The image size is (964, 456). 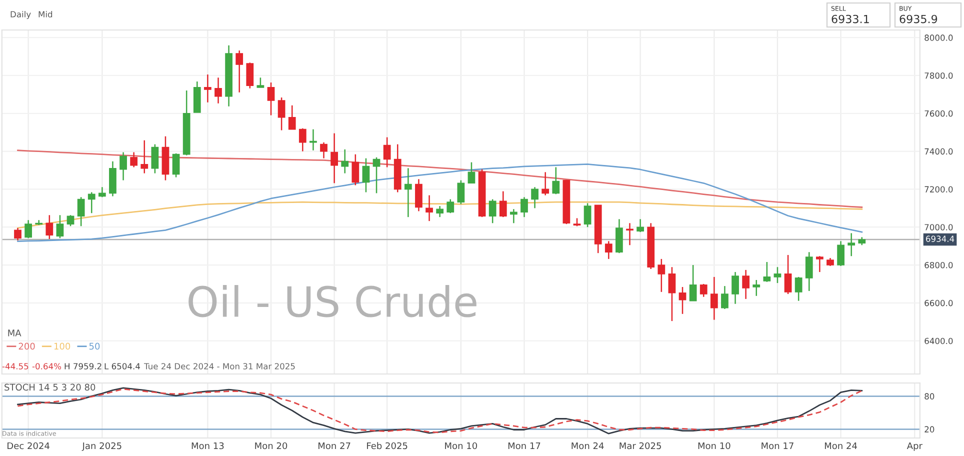 What do you see at coordinates (332, 301) in the screenshot?
I see `text: Oil - US Crude` at bounding box center [332, 301].